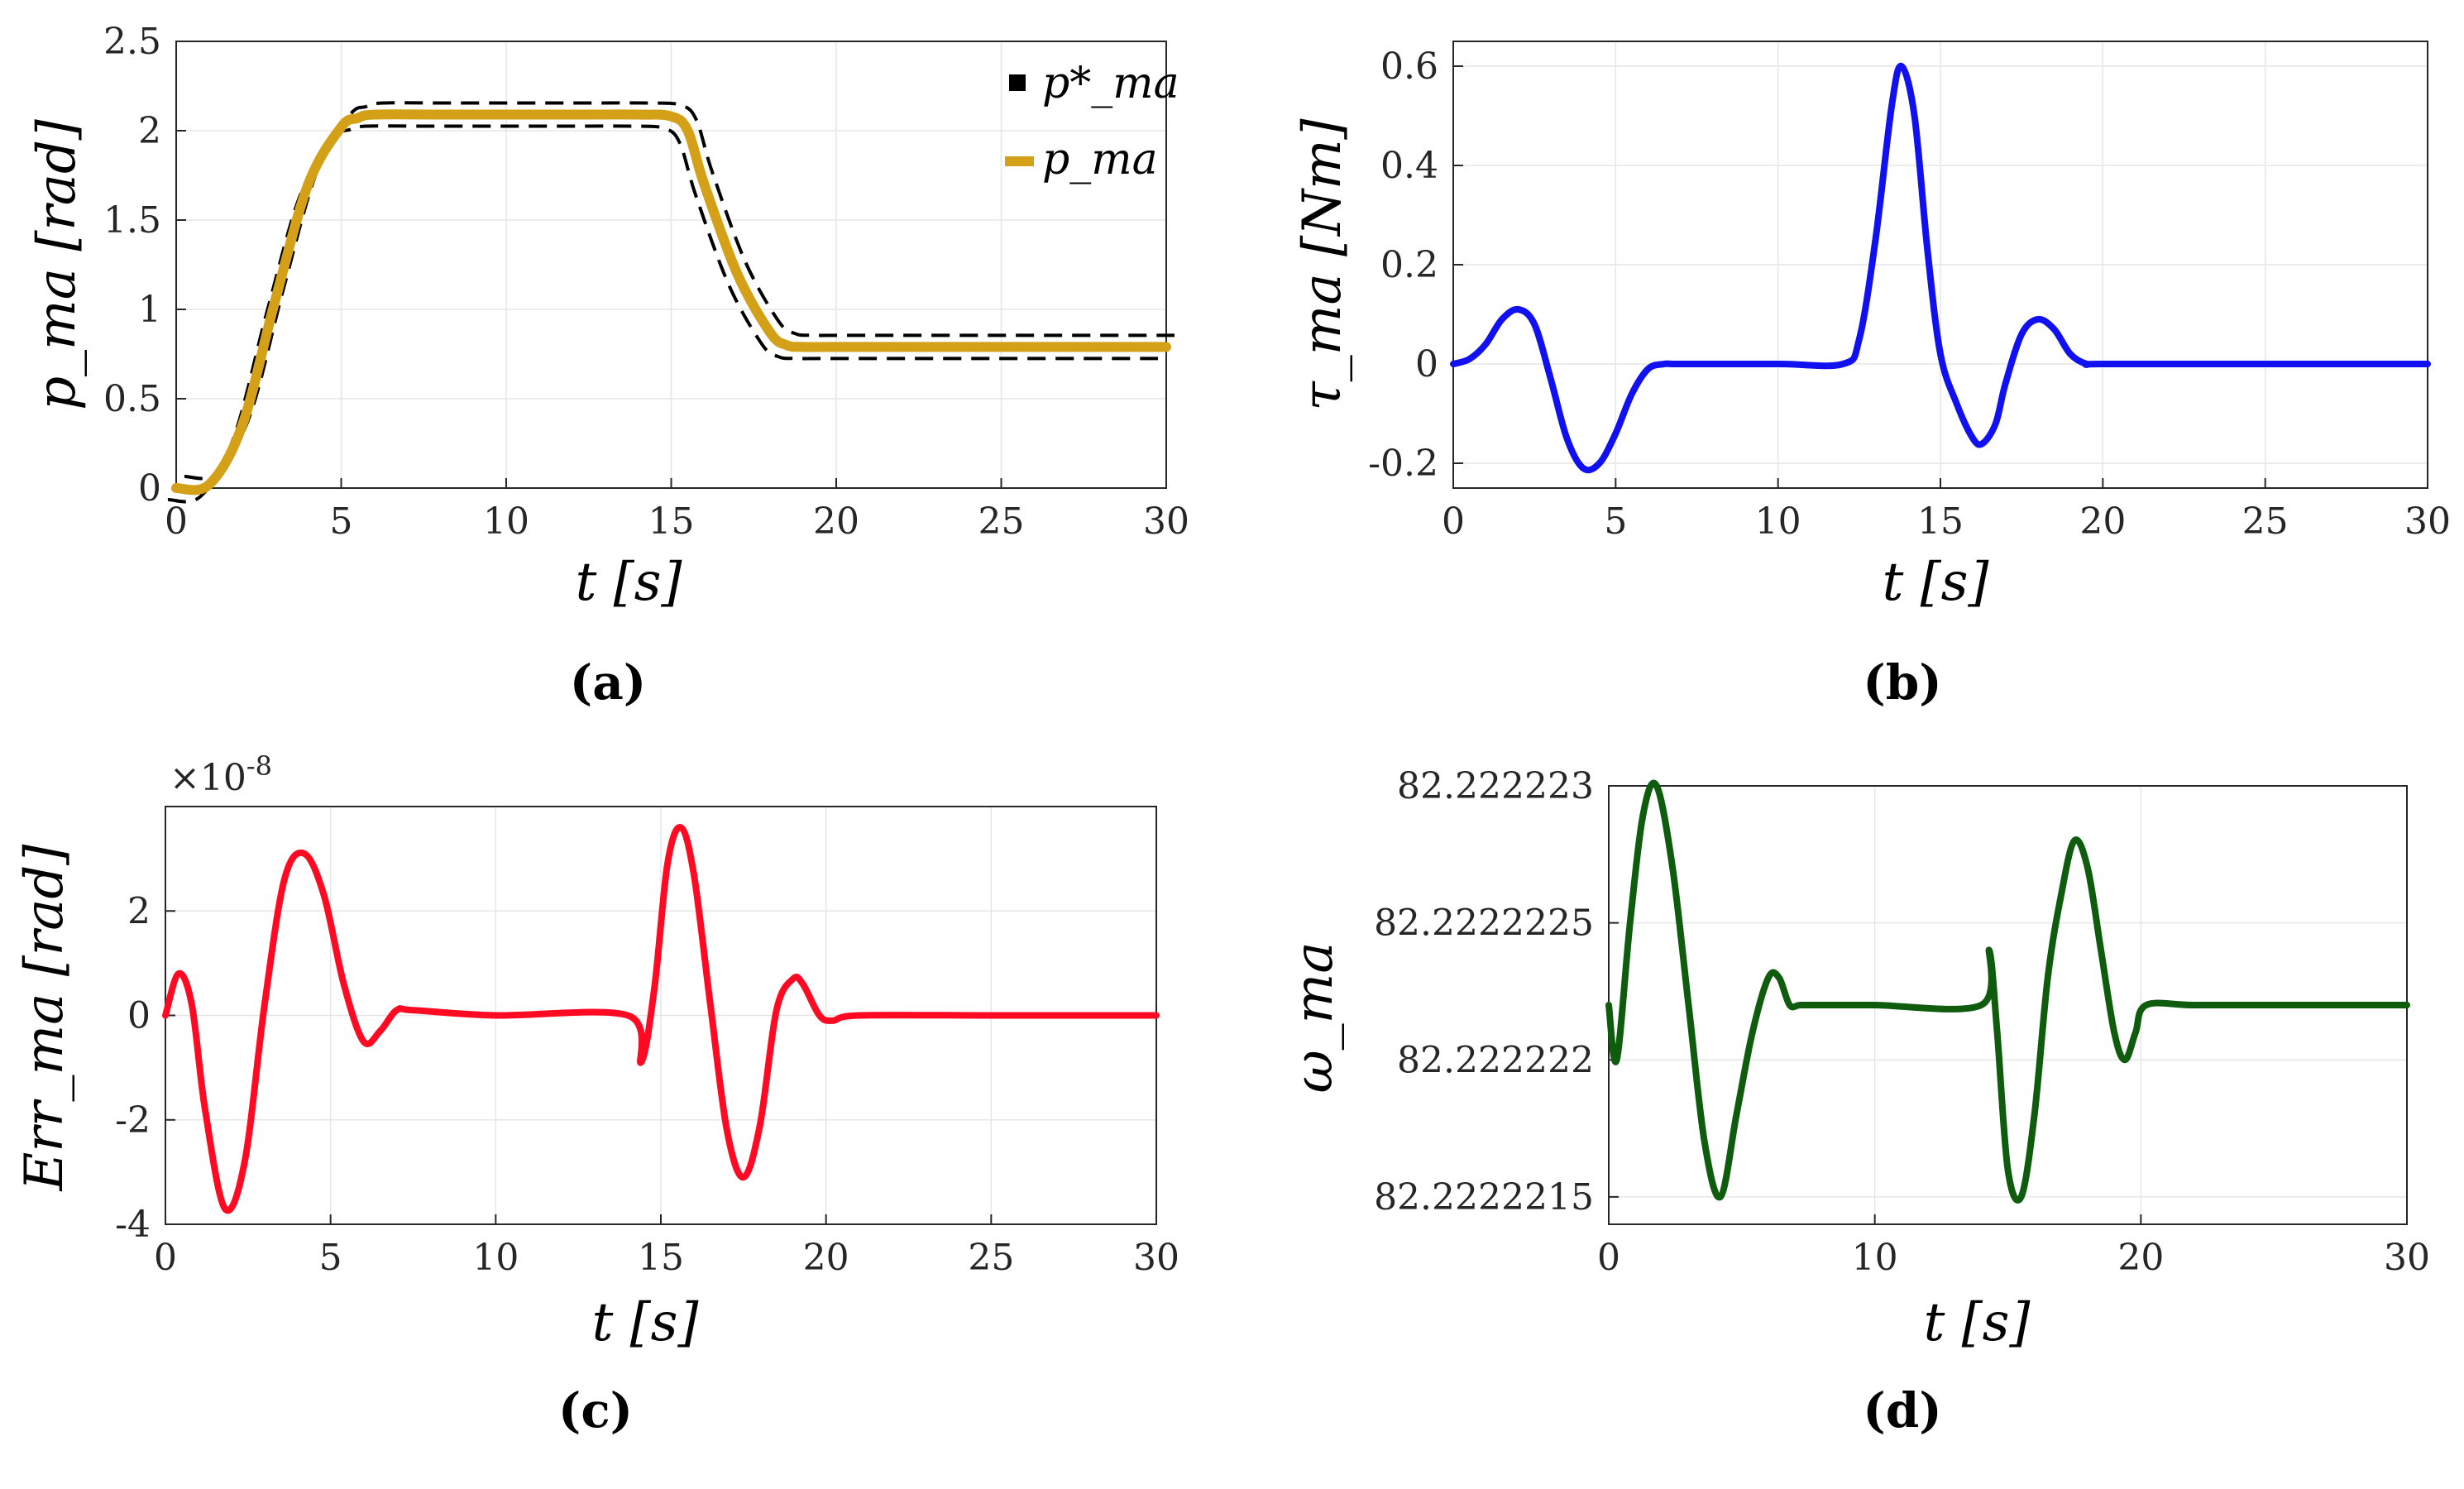  What do you see at coordinates (1409, 66) in the screenshot?
I see `y-tick-label: 0.6` at bounding box center [1409, 66].